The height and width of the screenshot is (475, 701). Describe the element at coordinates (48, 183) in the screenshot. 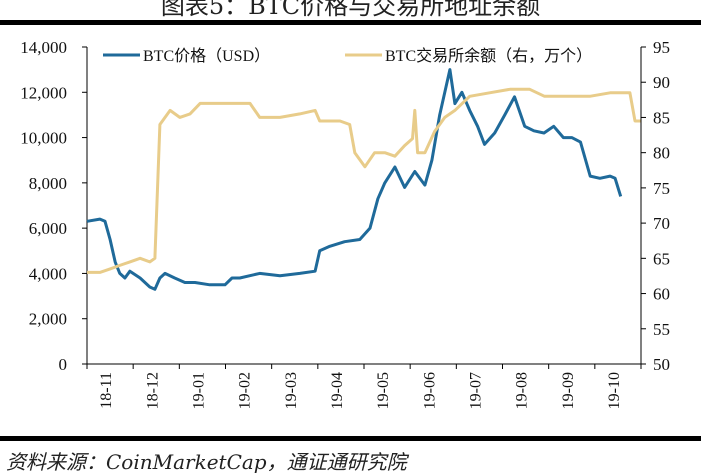

I see `left-tick-label: 8,000` at that location.